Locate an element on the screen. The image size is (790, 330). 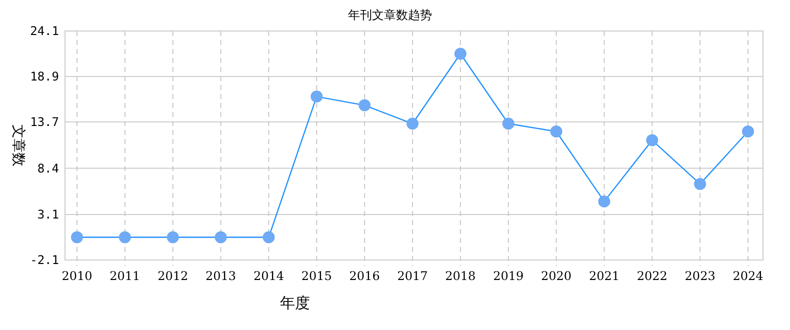
y-axis-title: 文章数 is located at coordinates (18, 145).